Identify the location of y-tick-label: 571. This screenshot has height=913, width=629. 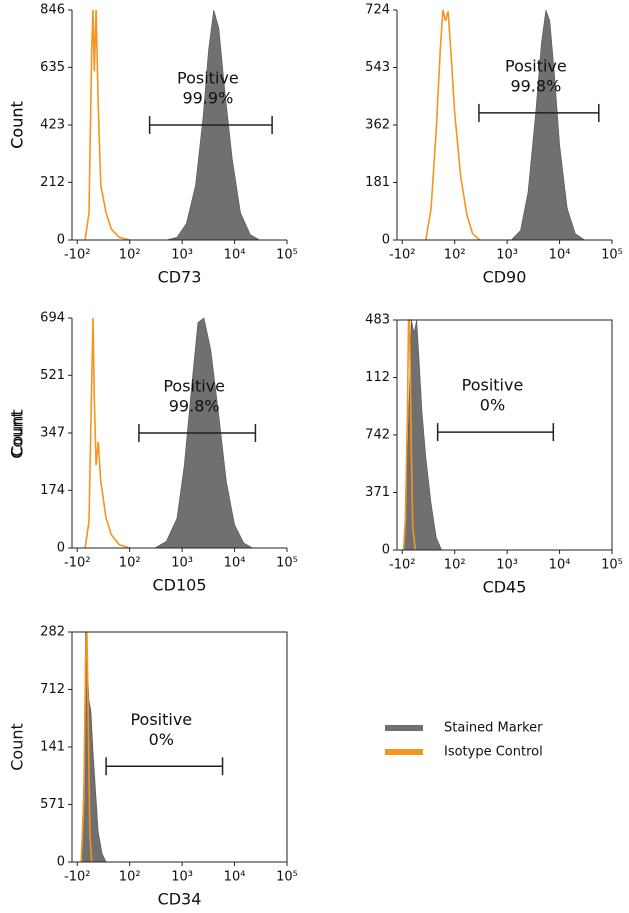
(52, 804).